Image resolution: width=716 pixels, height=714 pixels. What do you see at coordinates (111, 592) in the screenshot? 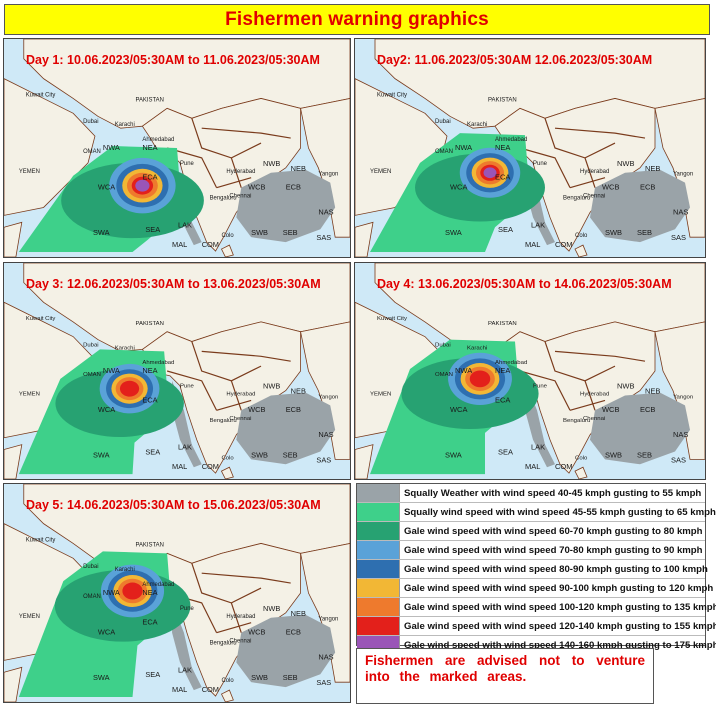
I see `map-label-nwa: NWA` at bounding box center [111, 592].